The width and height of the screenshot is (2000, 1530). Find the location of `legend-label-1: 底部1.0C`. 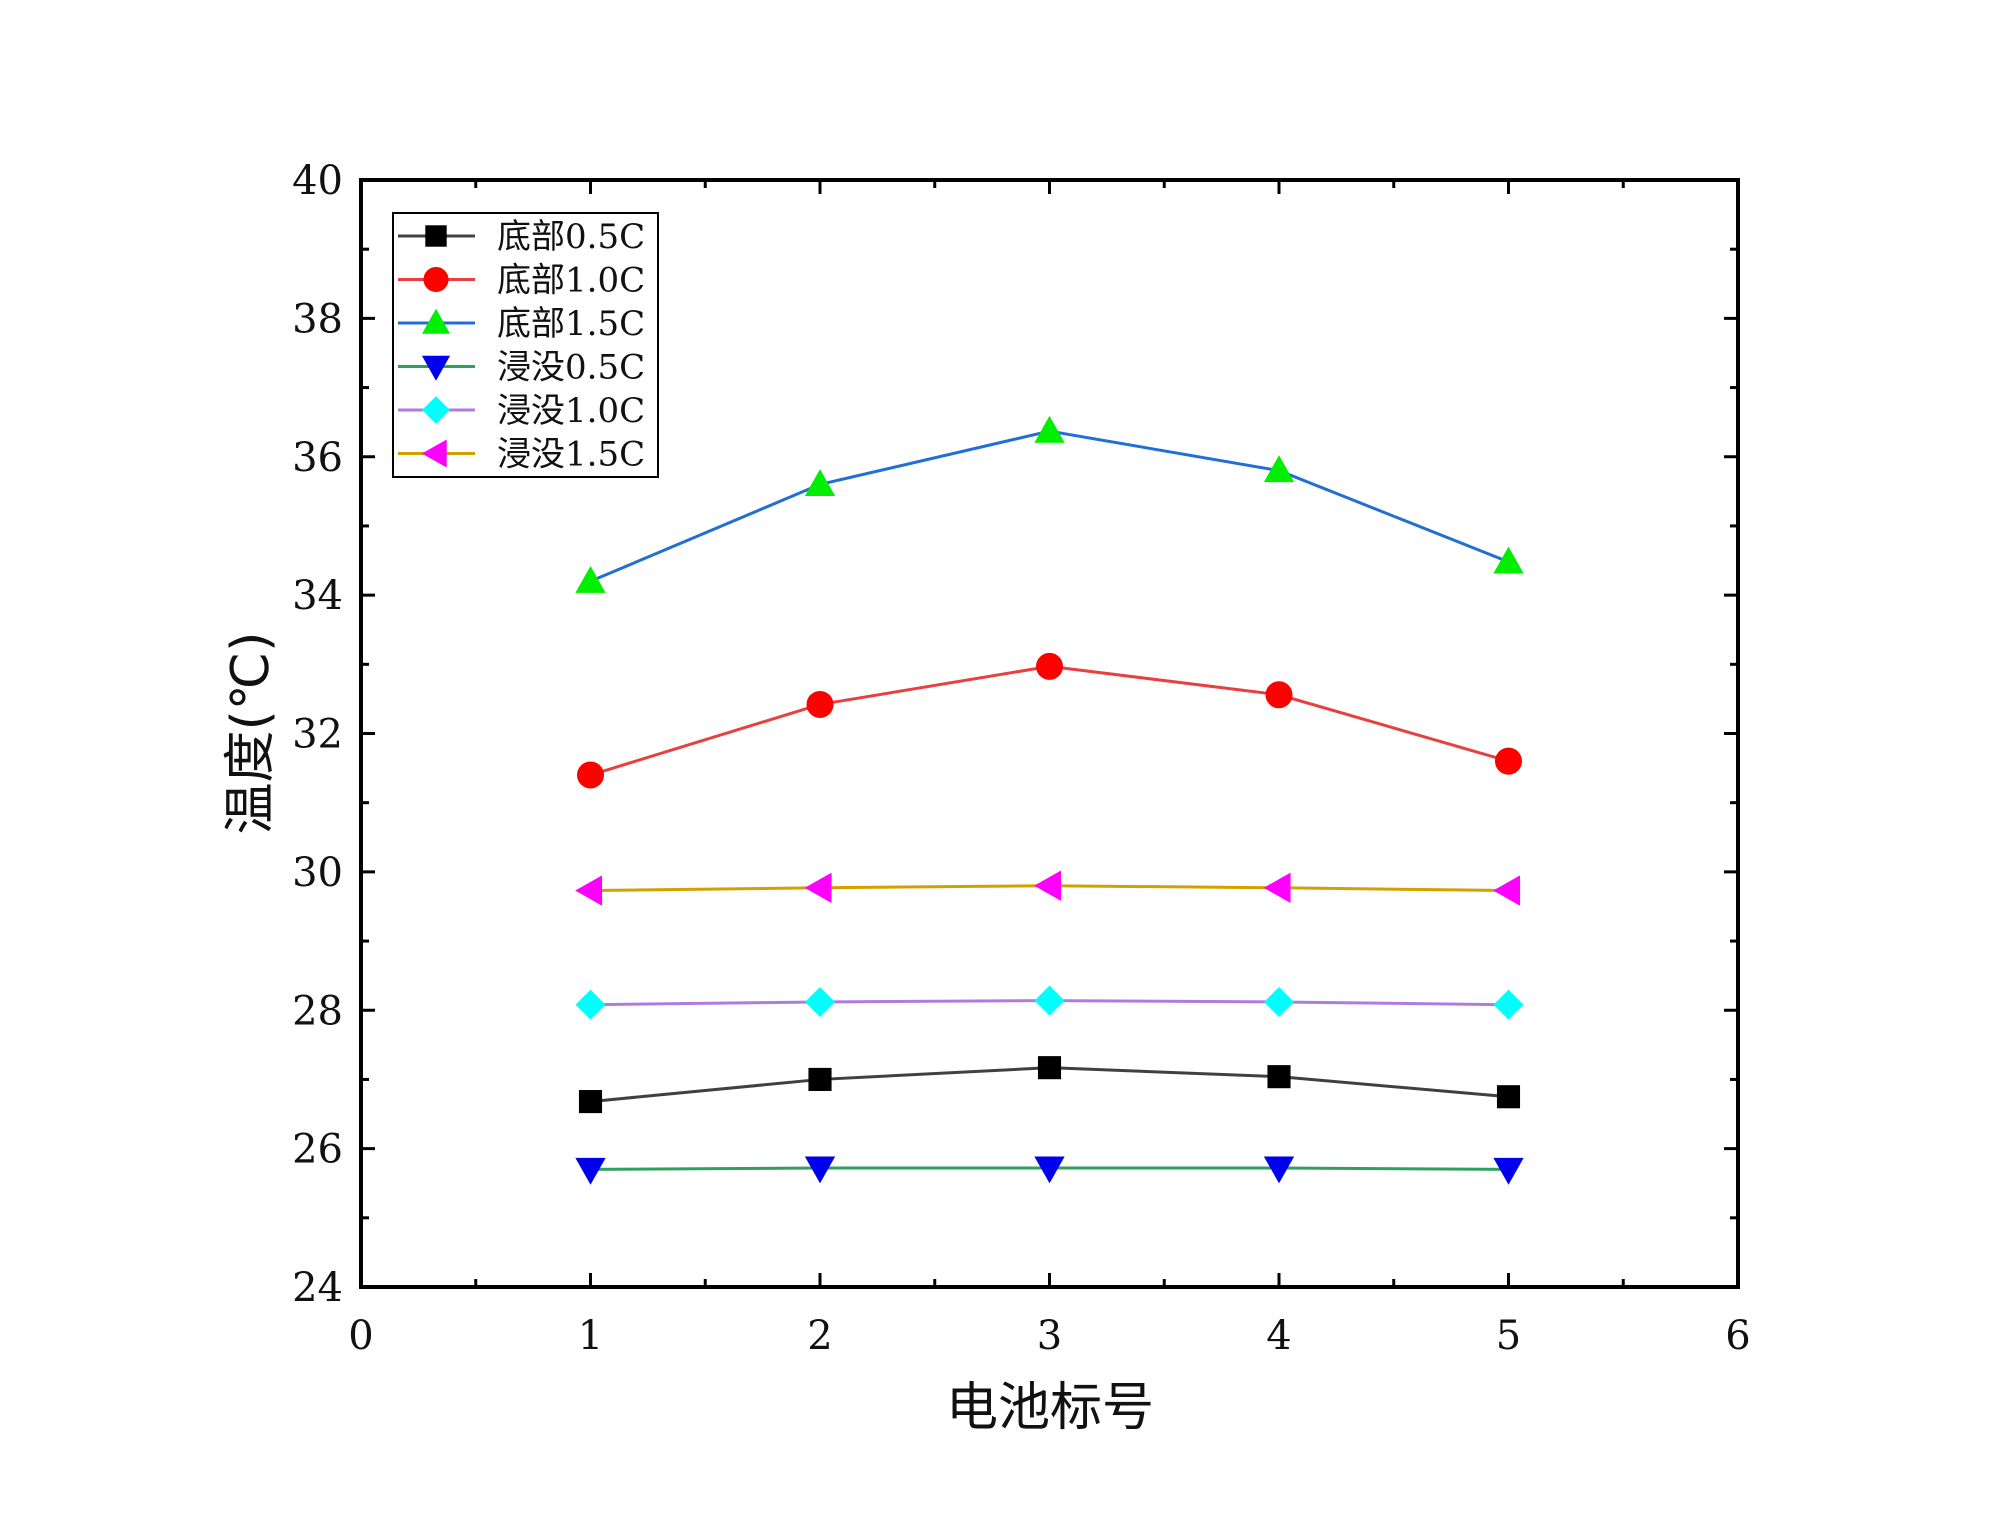

legend-label-1: 底部1.0C is located at coordinates (571, 281).